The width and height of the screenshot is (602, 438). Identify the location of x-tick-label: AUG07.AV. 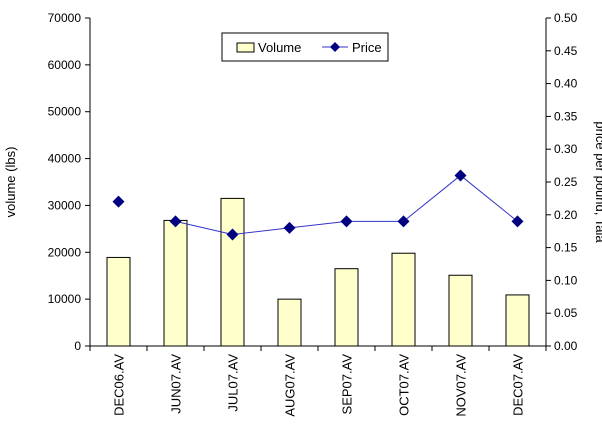
(290, 385).